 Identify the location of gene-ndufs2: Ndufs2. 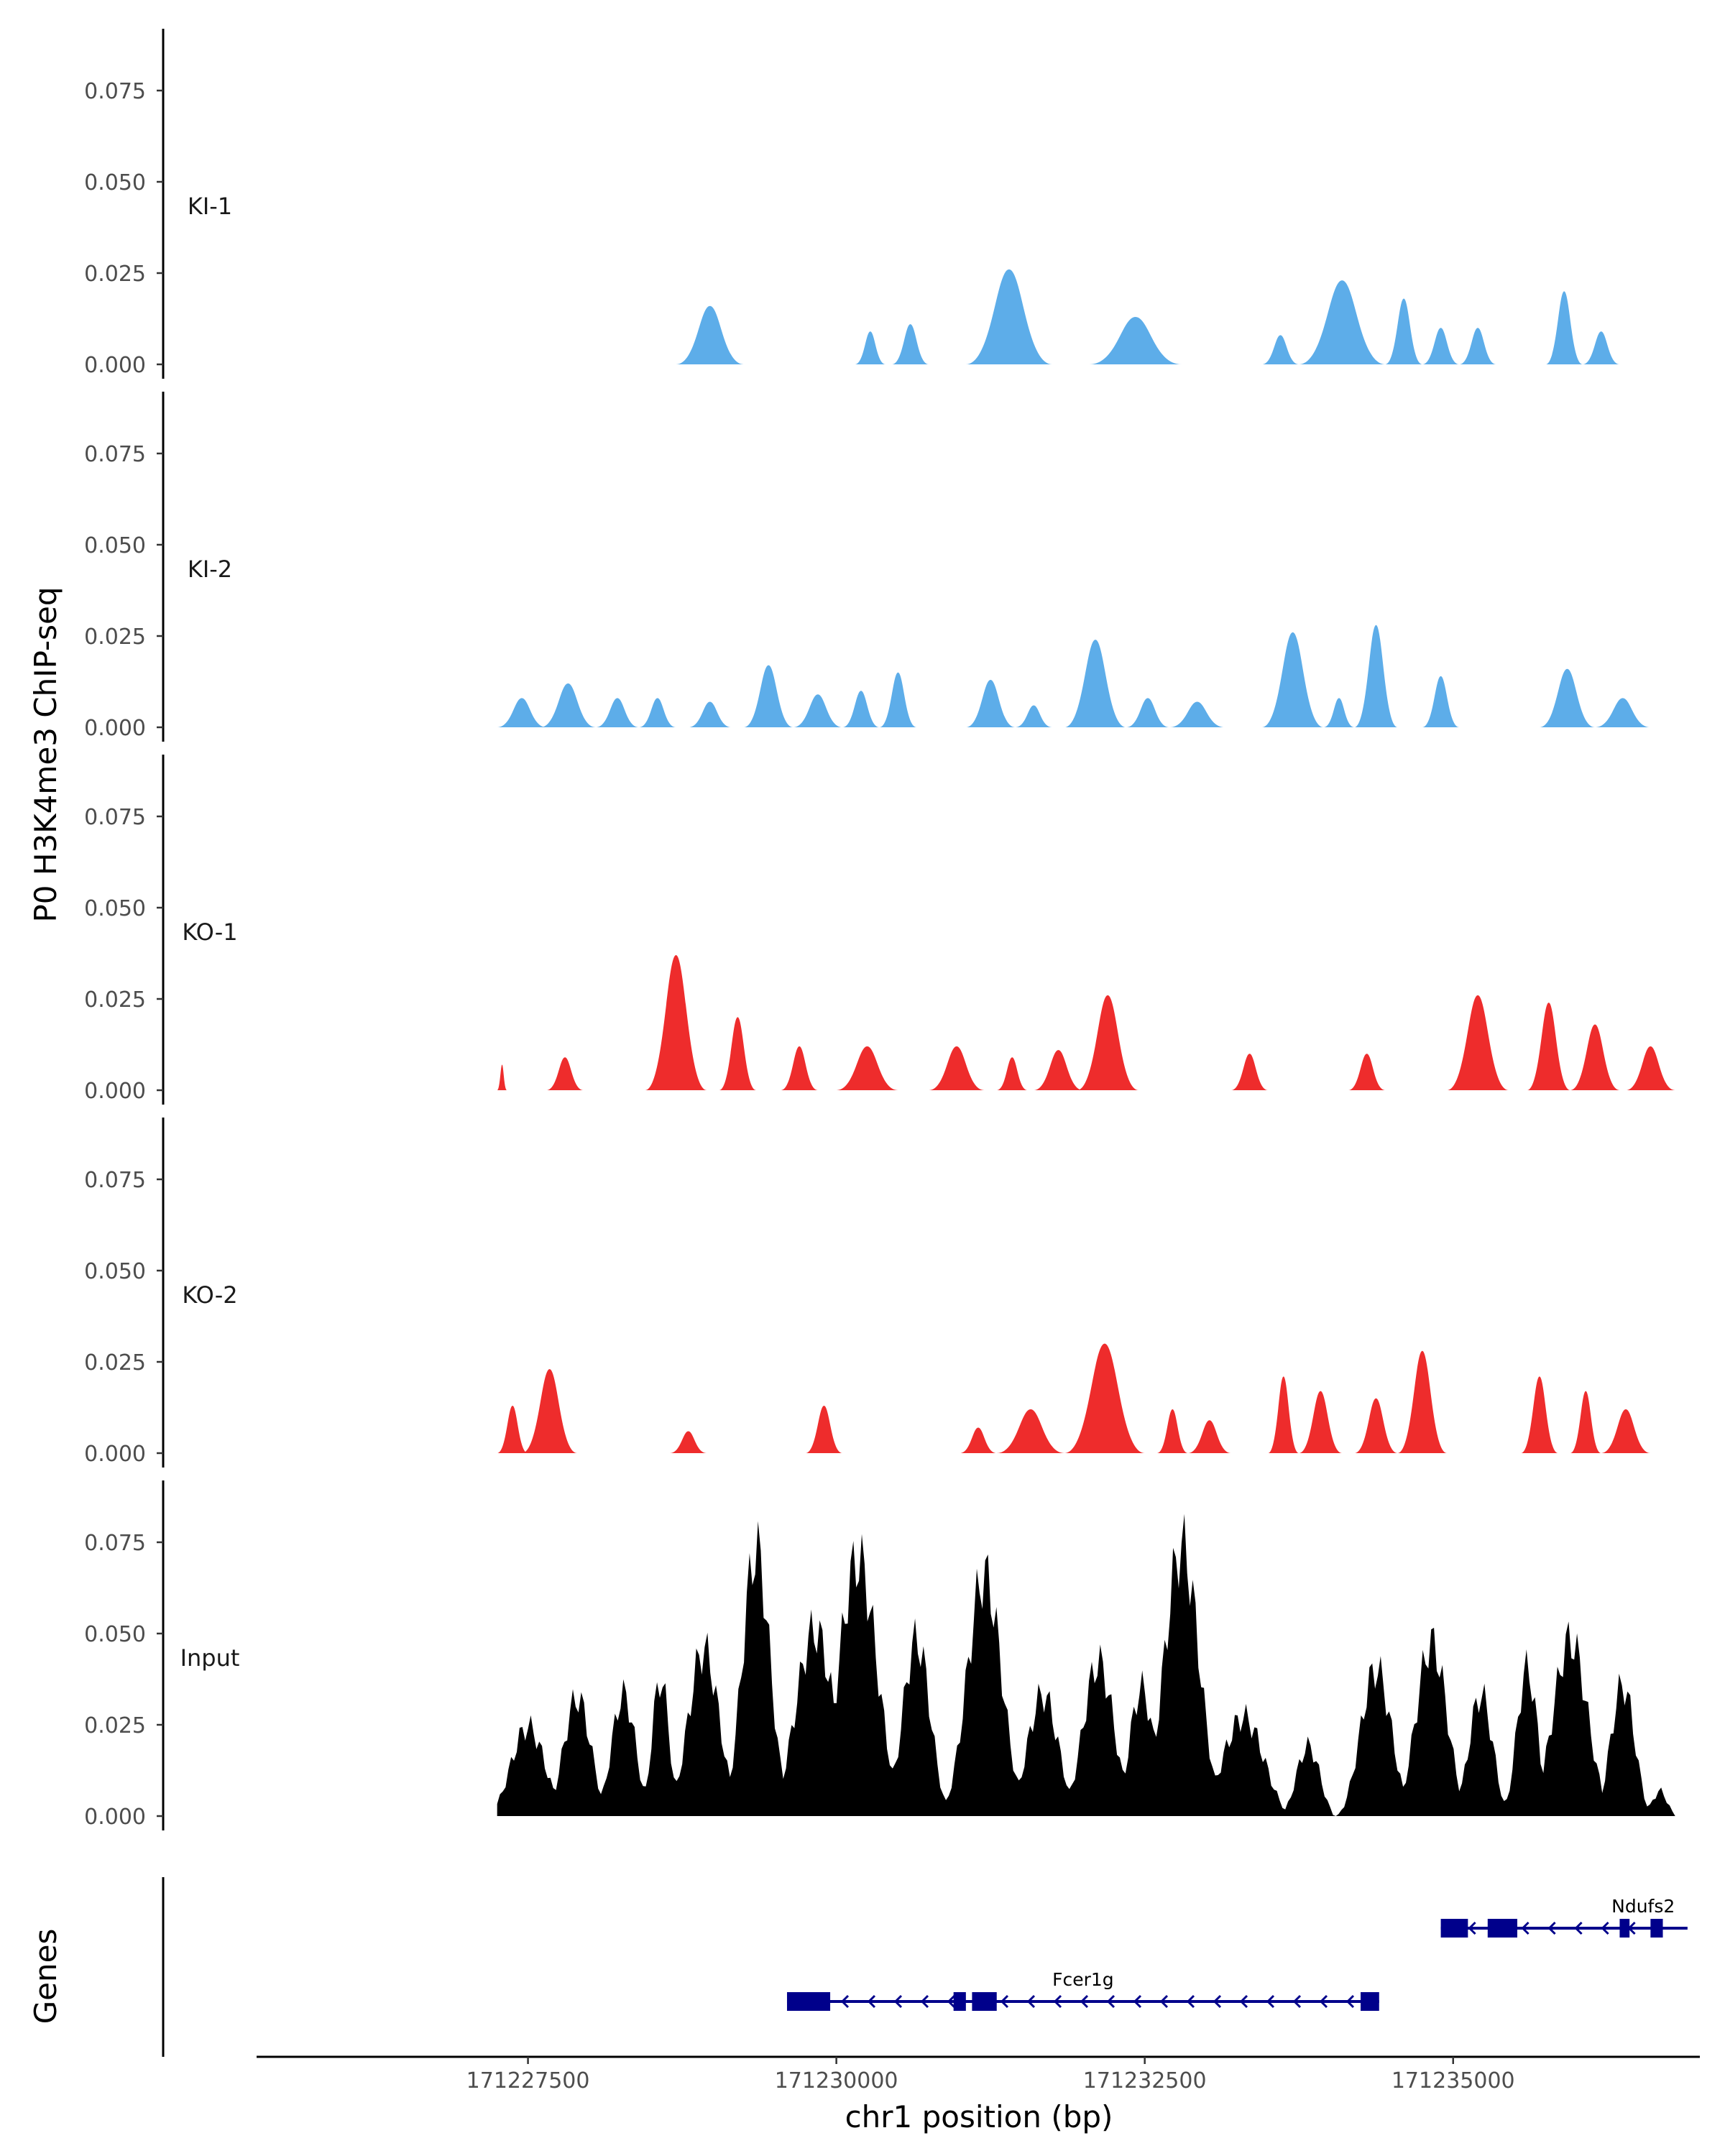
(1564, 1917).